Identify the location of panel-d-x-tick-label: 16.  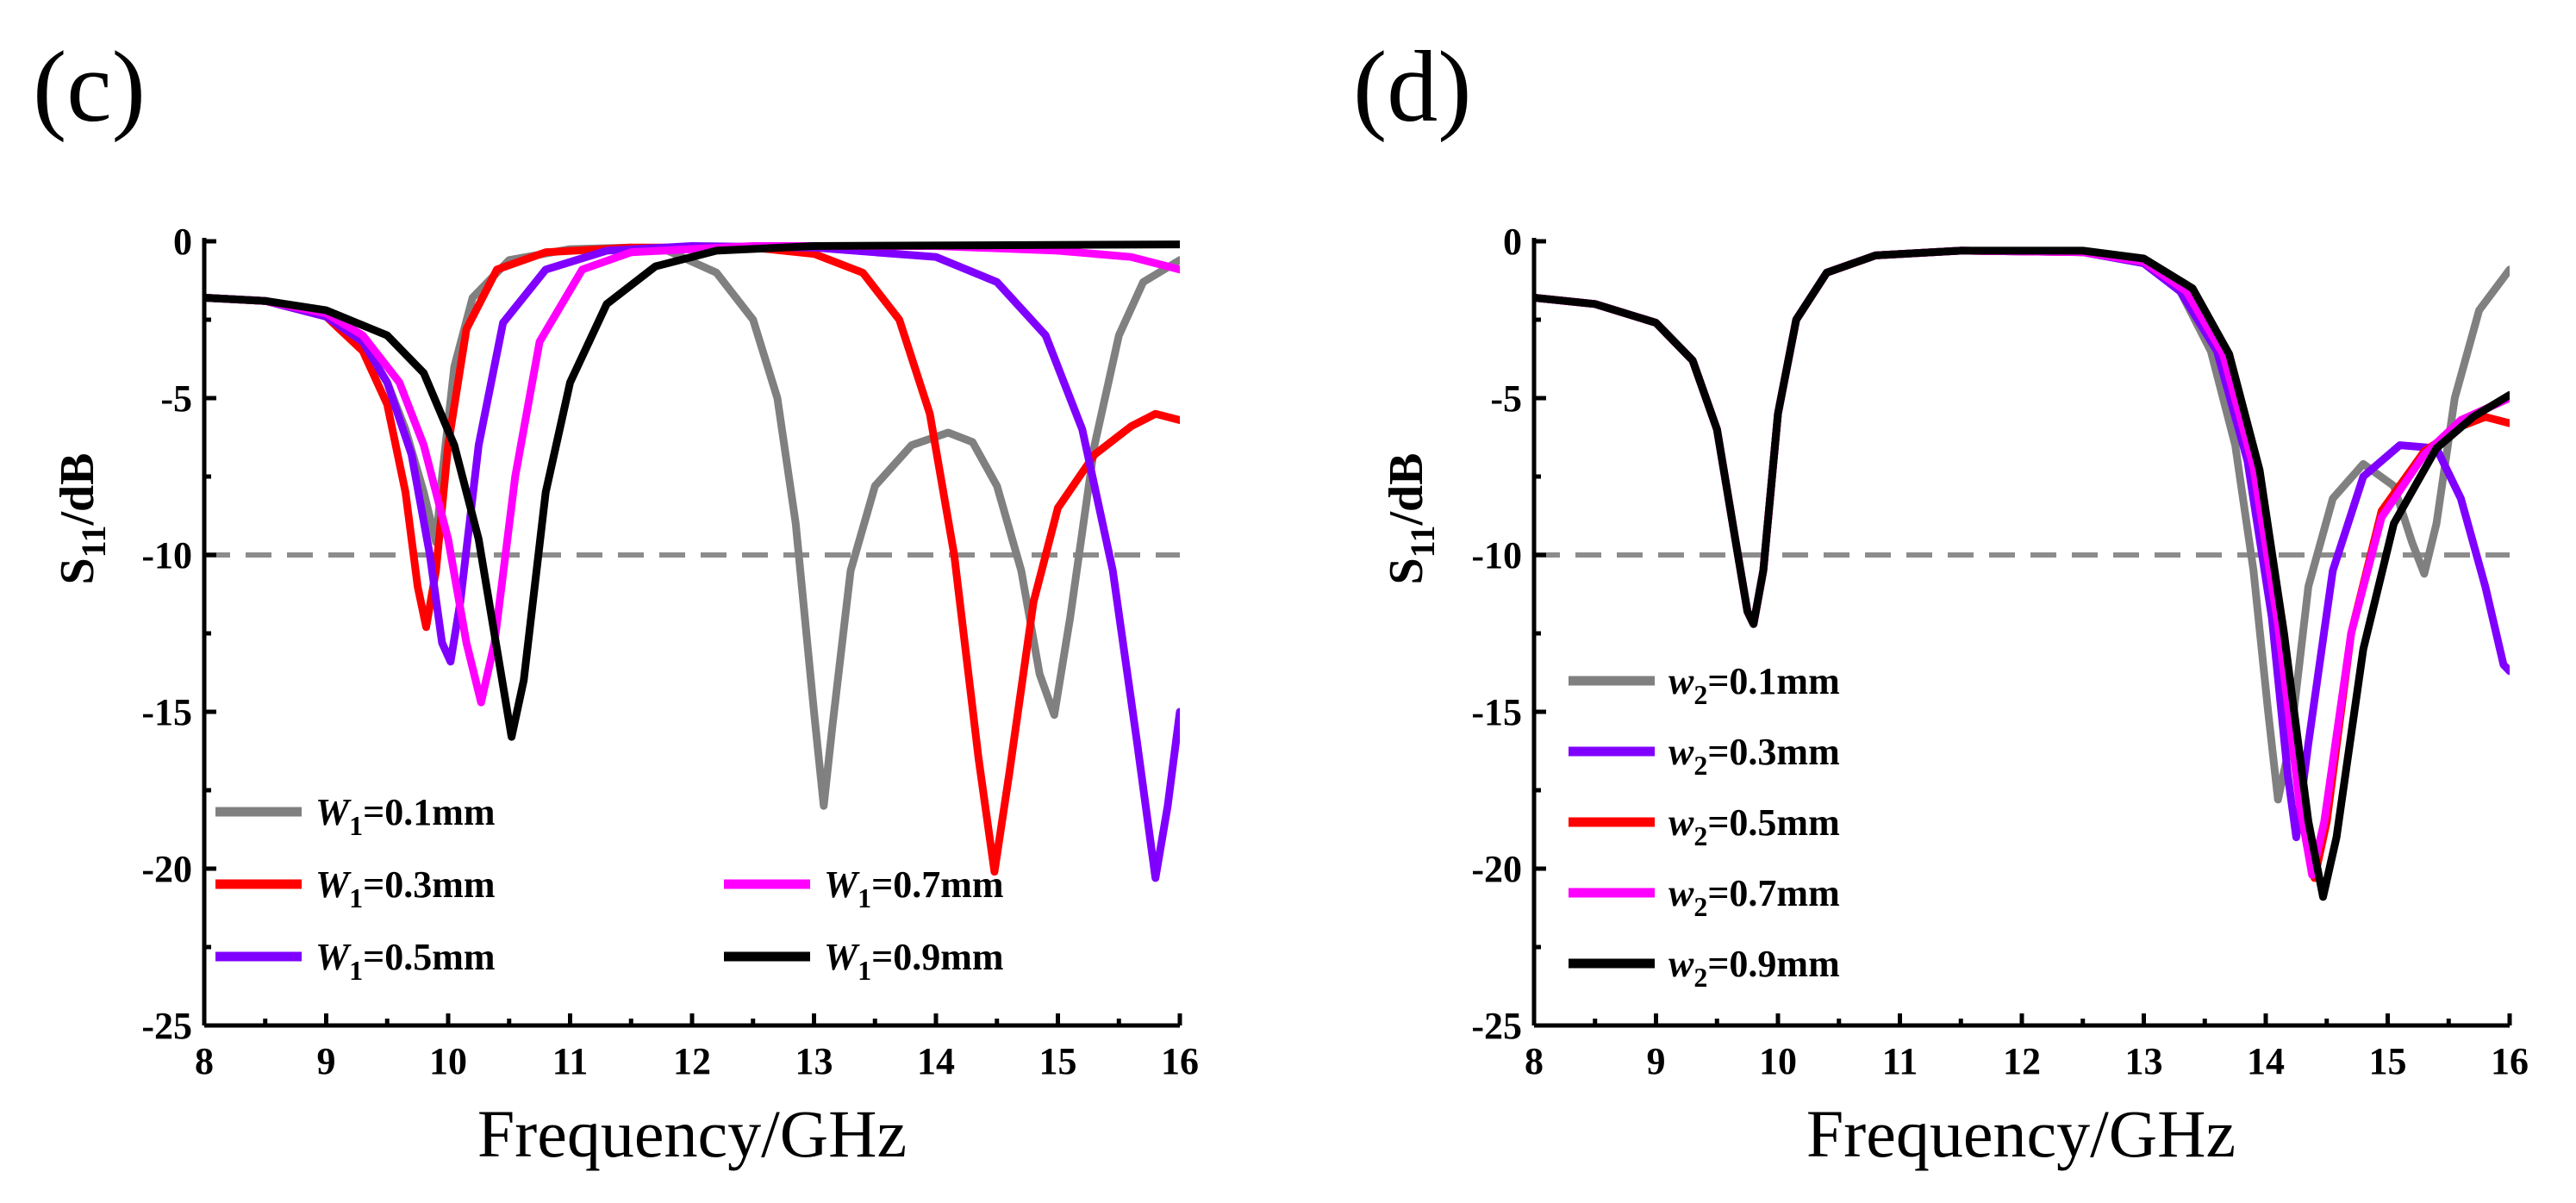
(2510, 1061).